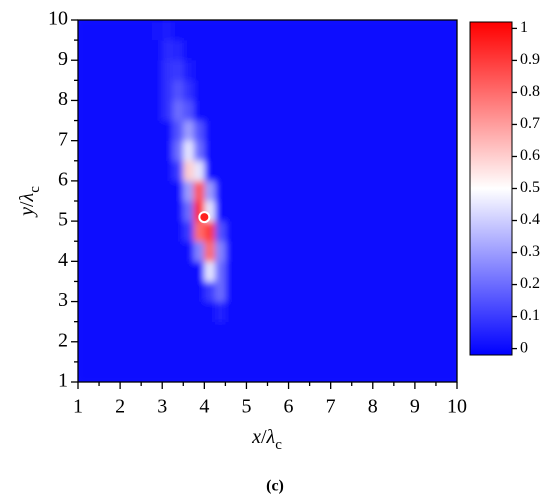  I want to click on axis-label-part: c, so click(35, 189).